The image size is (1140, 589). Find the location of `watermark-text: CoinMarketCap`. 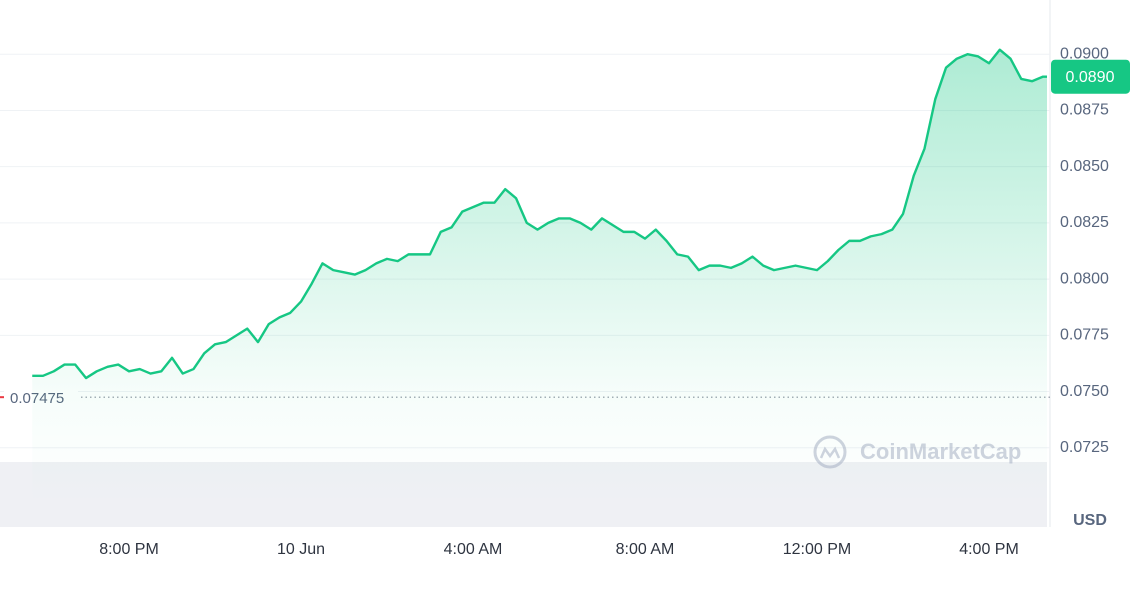

watermark-text: CoinMarketCap is located at coordinates (940, 451).